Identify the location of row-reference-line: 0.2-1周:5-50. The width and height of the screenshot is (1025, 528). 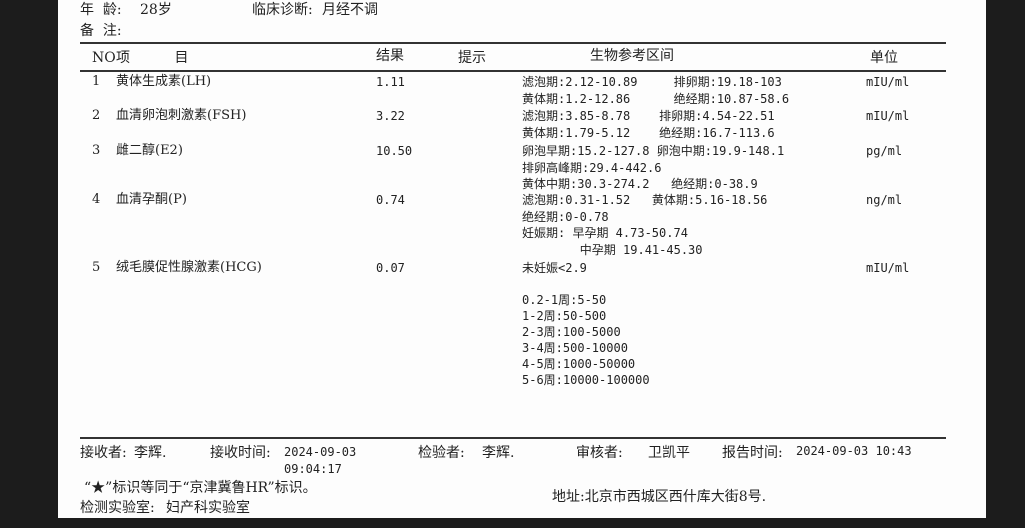
(564, 300).